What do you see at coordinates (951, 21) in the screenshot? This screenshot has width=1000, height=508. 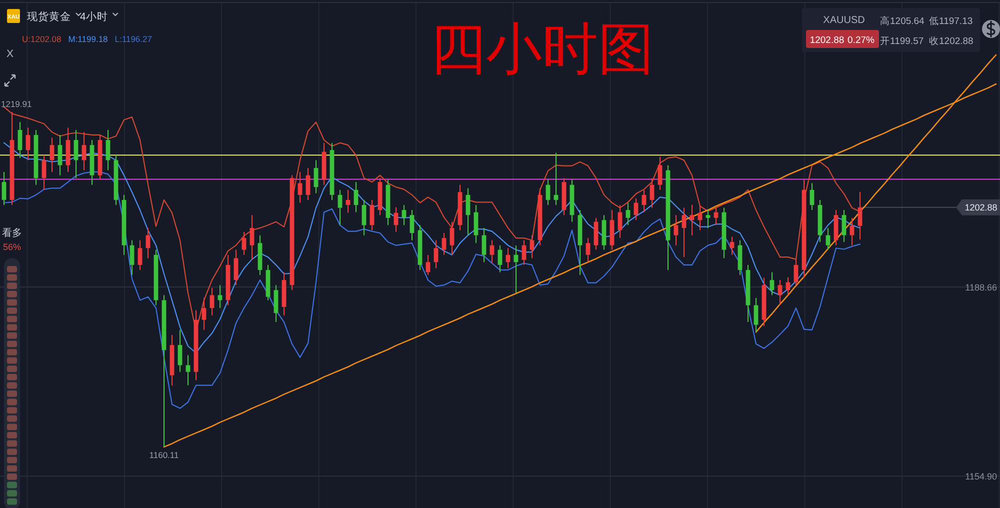 I see `annotation: 低1197.13` at bounding box center [951, 21].